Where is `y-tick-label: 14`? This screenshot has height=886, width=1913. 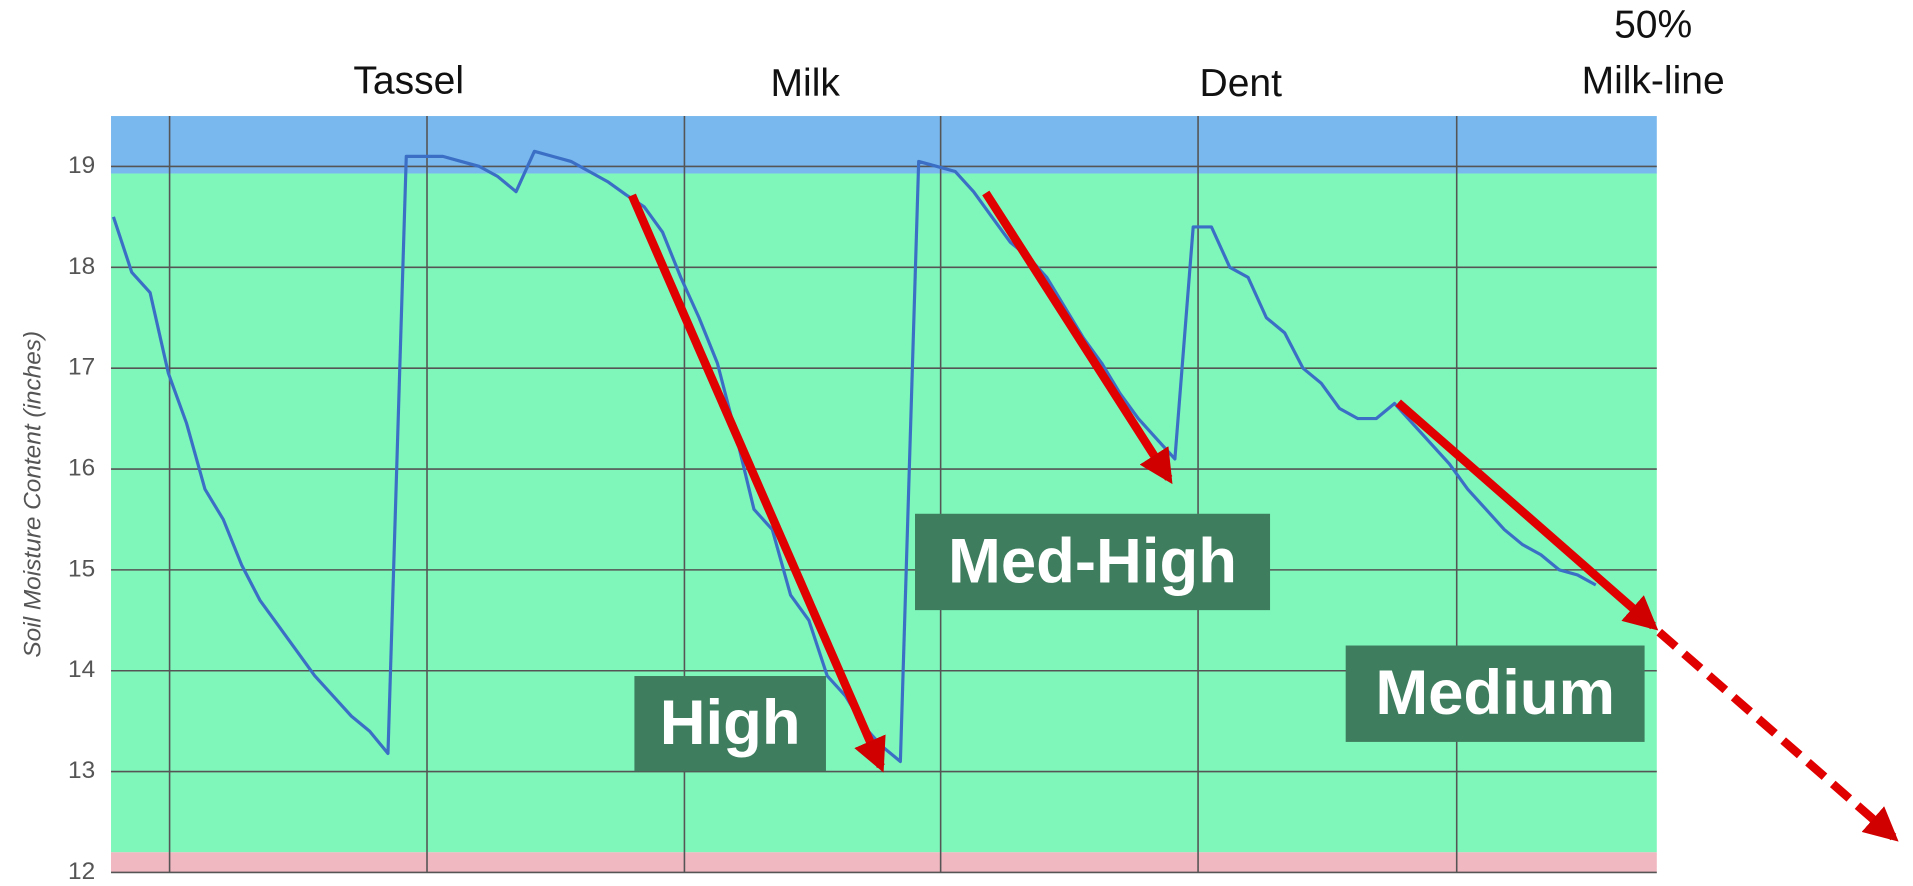 y-tick-label: 14 is located at coordinates (81, 669).